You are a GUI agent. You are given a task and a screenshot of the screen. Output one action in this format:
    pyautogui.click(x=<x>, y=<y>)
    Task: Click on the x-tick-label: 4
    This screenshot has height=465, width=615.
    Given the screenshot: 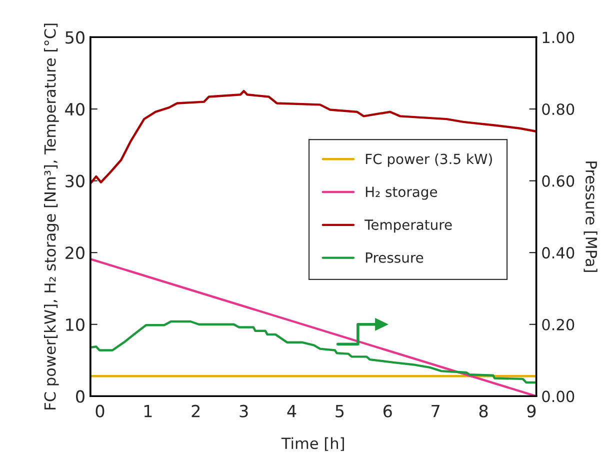 What is the action you would take?
    pyautogui.click(x=291, y=411)
    